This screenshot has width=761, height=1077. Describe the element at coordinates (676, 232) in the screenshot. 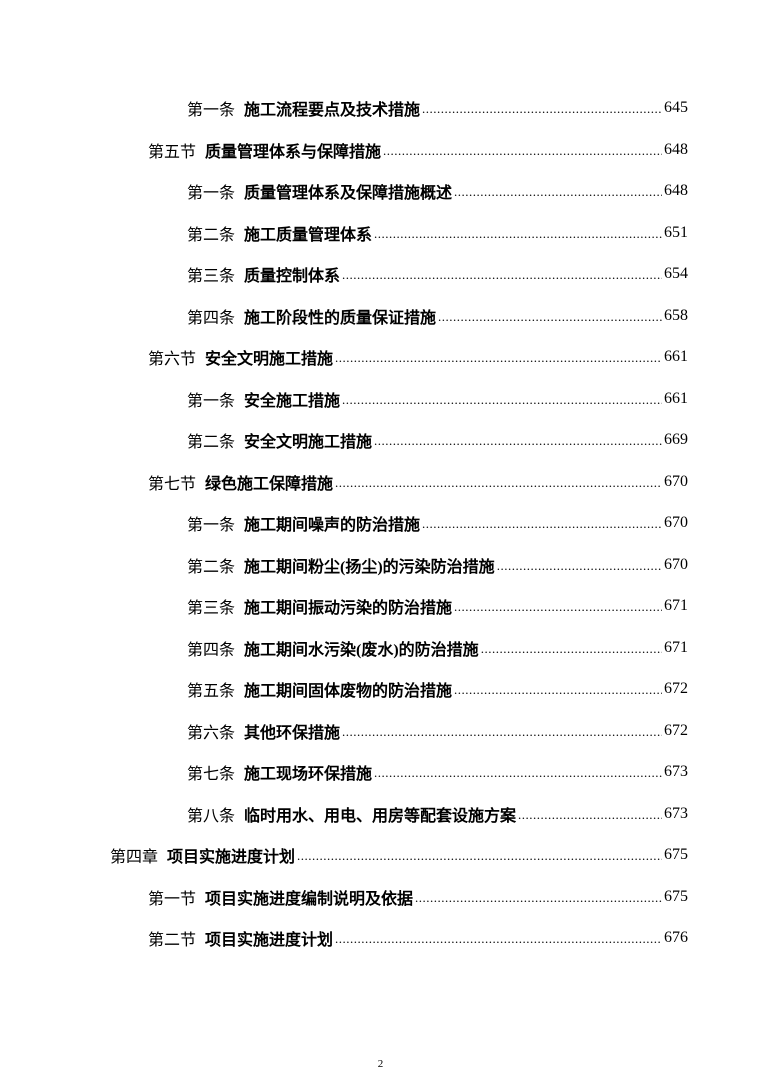

I see `toc-entry-page: 651` at that location.